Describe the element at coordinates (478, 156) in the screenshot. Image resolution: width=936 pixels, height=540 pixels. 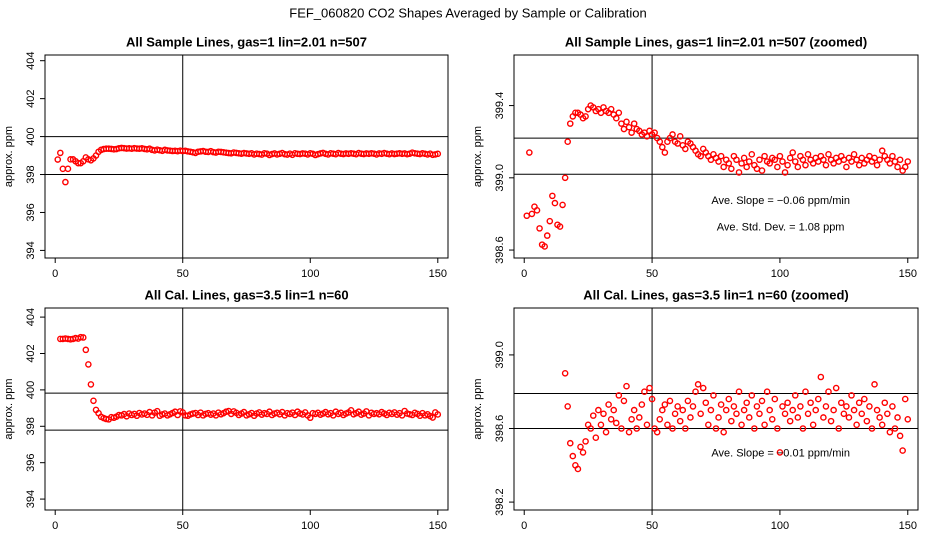
I see `y-axis-label: approx. ppm` at that location.